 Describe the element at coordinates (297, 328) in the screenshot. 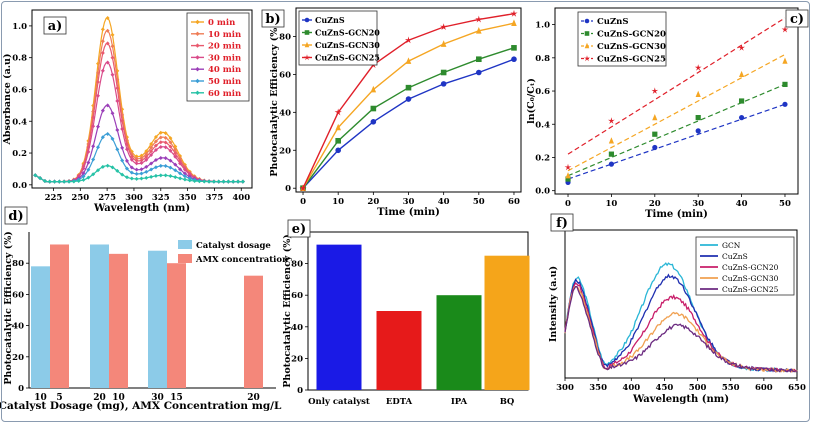

I see `y-tick-label-e: 40` at that location.